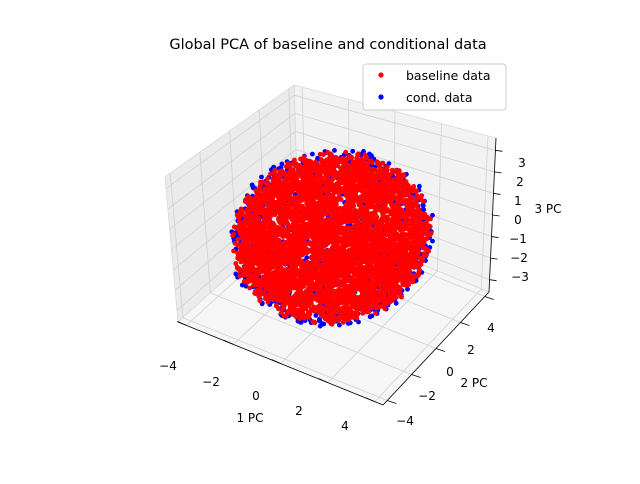 The image size is (640, 484). I want to click on z-tick-labels: −3 −2 −1 0 1 2 3, so click(519, 220).